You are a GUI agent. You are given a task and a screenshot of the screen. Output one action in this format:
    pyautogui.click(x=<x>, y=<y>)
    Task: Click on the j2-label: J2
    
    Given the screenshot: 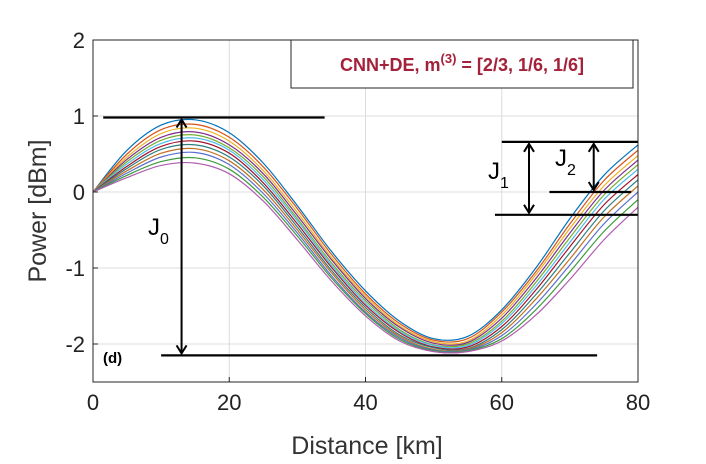 What is the action you would take?
    pyautogui.click(x=565, y=162)
    